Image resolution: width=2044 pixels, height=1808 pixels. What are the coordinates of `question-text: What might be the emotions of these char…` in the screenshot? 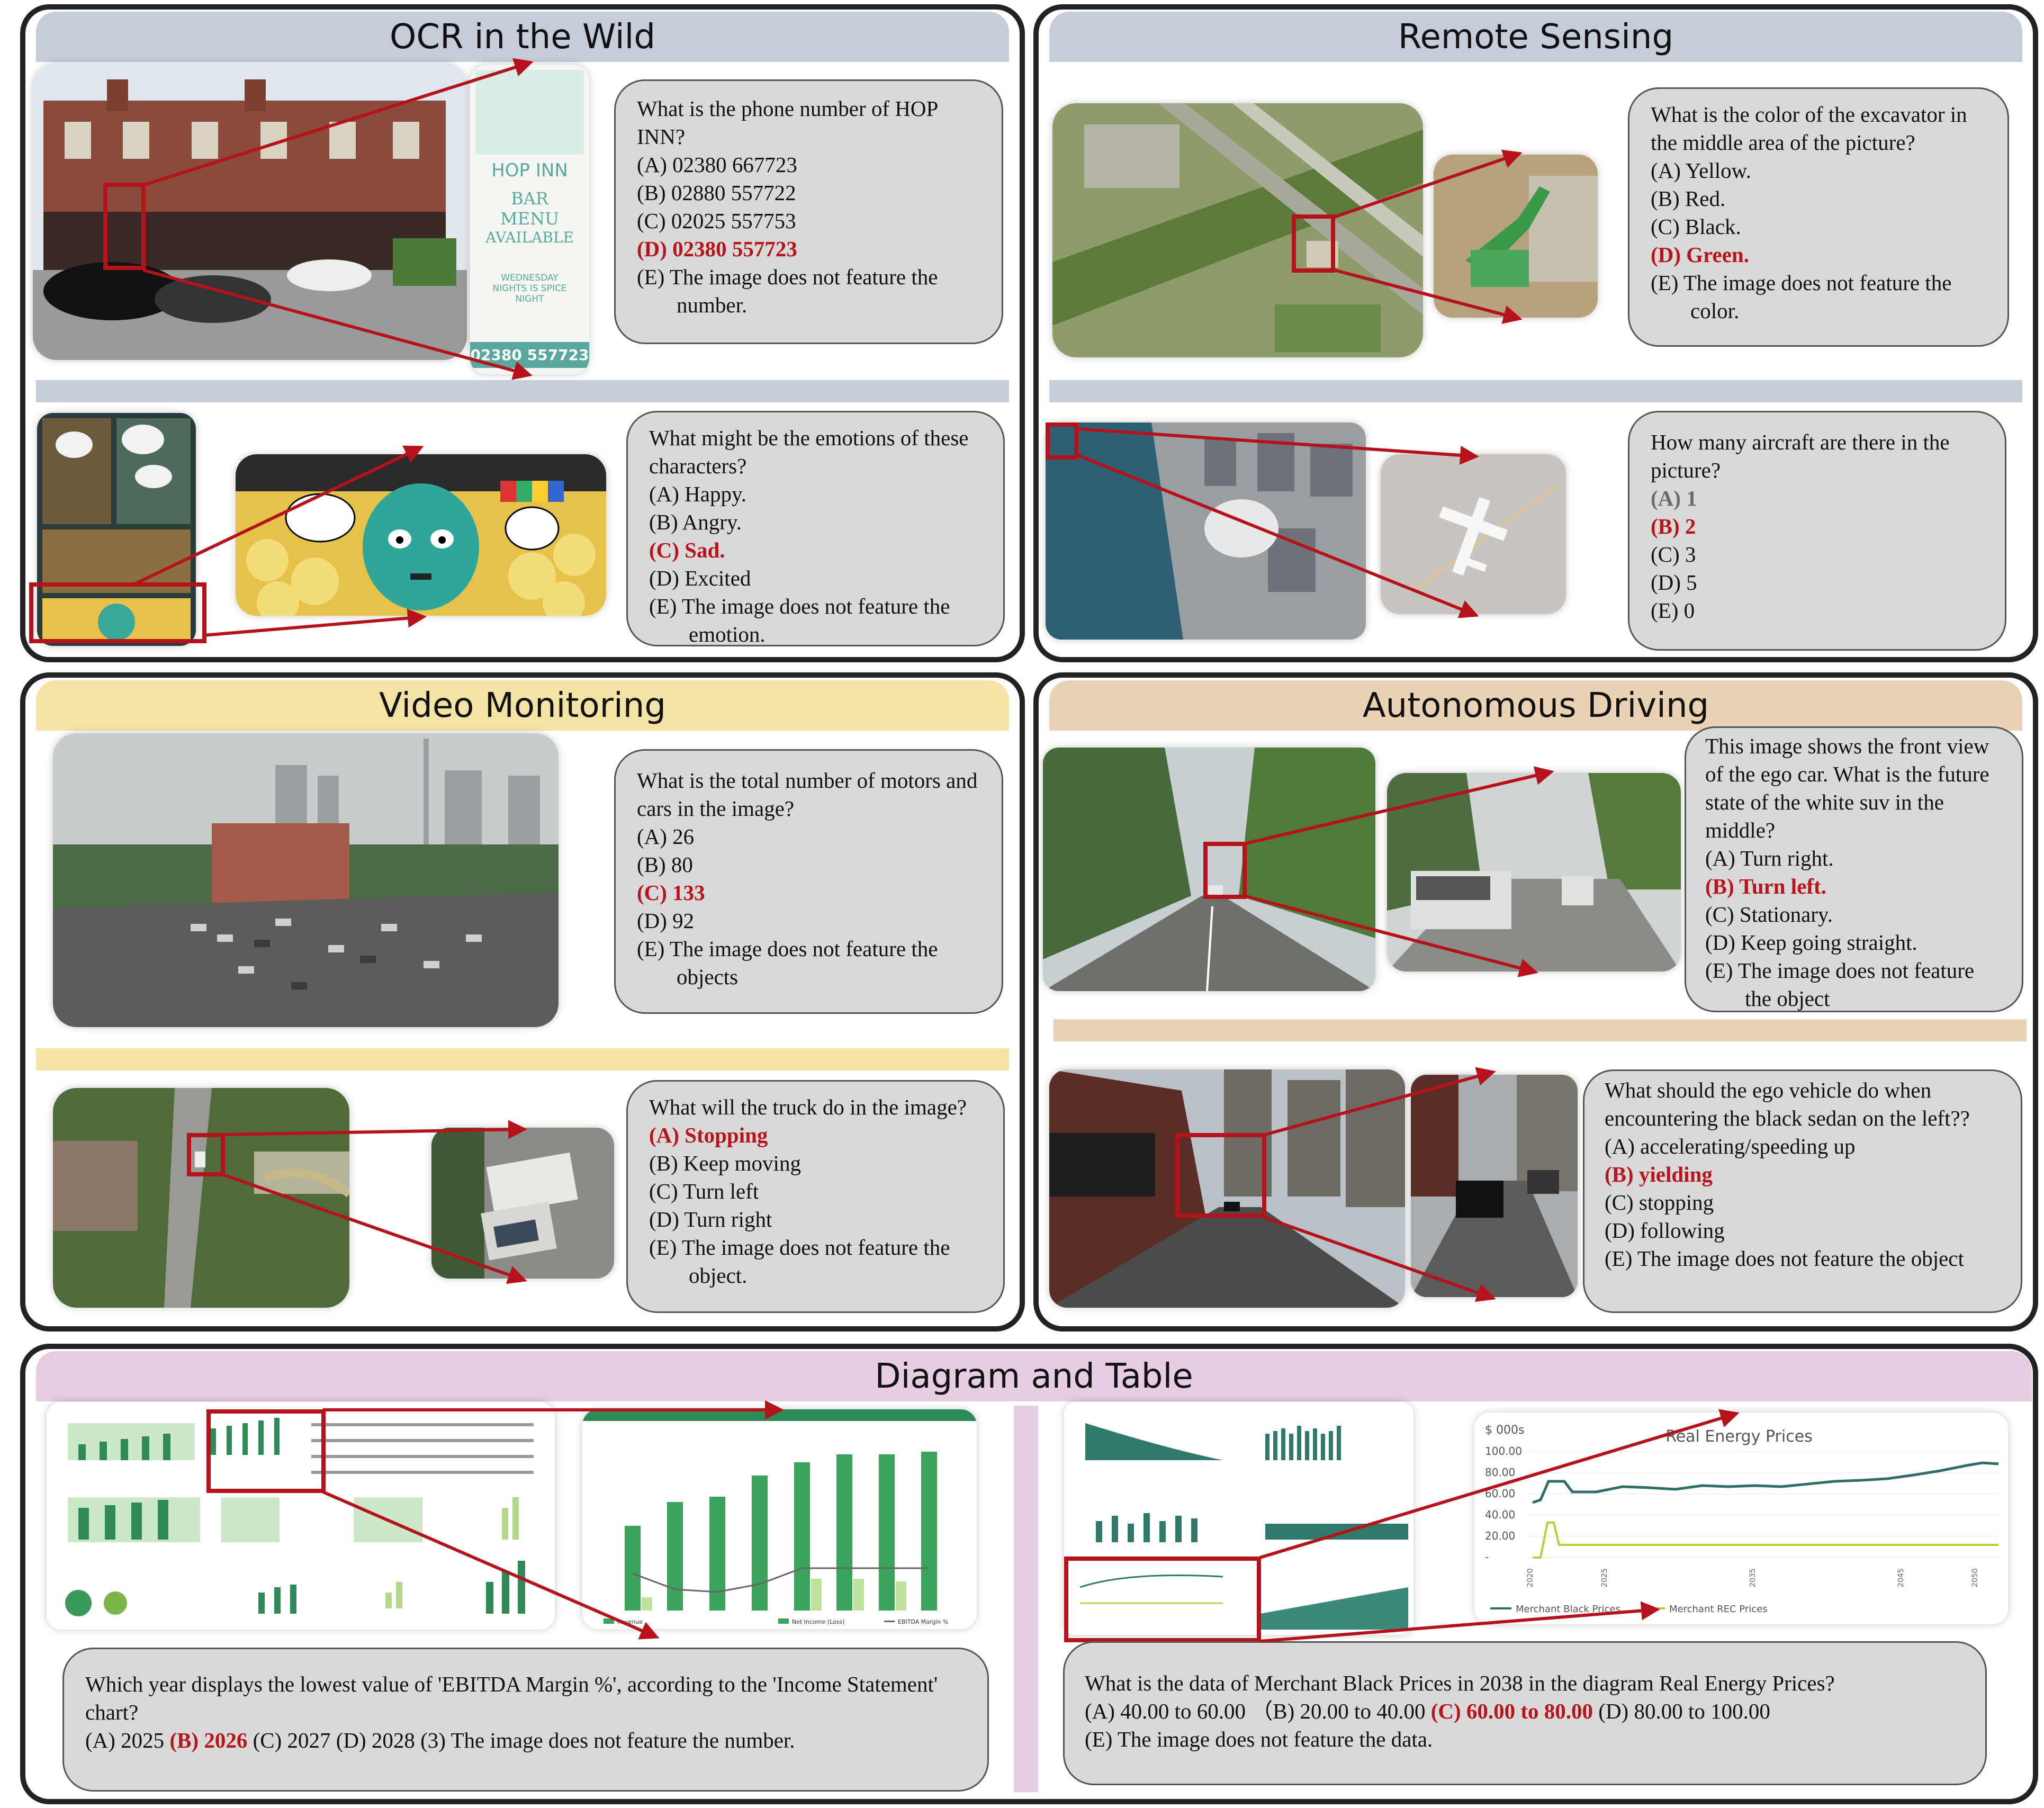 It's located at (809, 452).